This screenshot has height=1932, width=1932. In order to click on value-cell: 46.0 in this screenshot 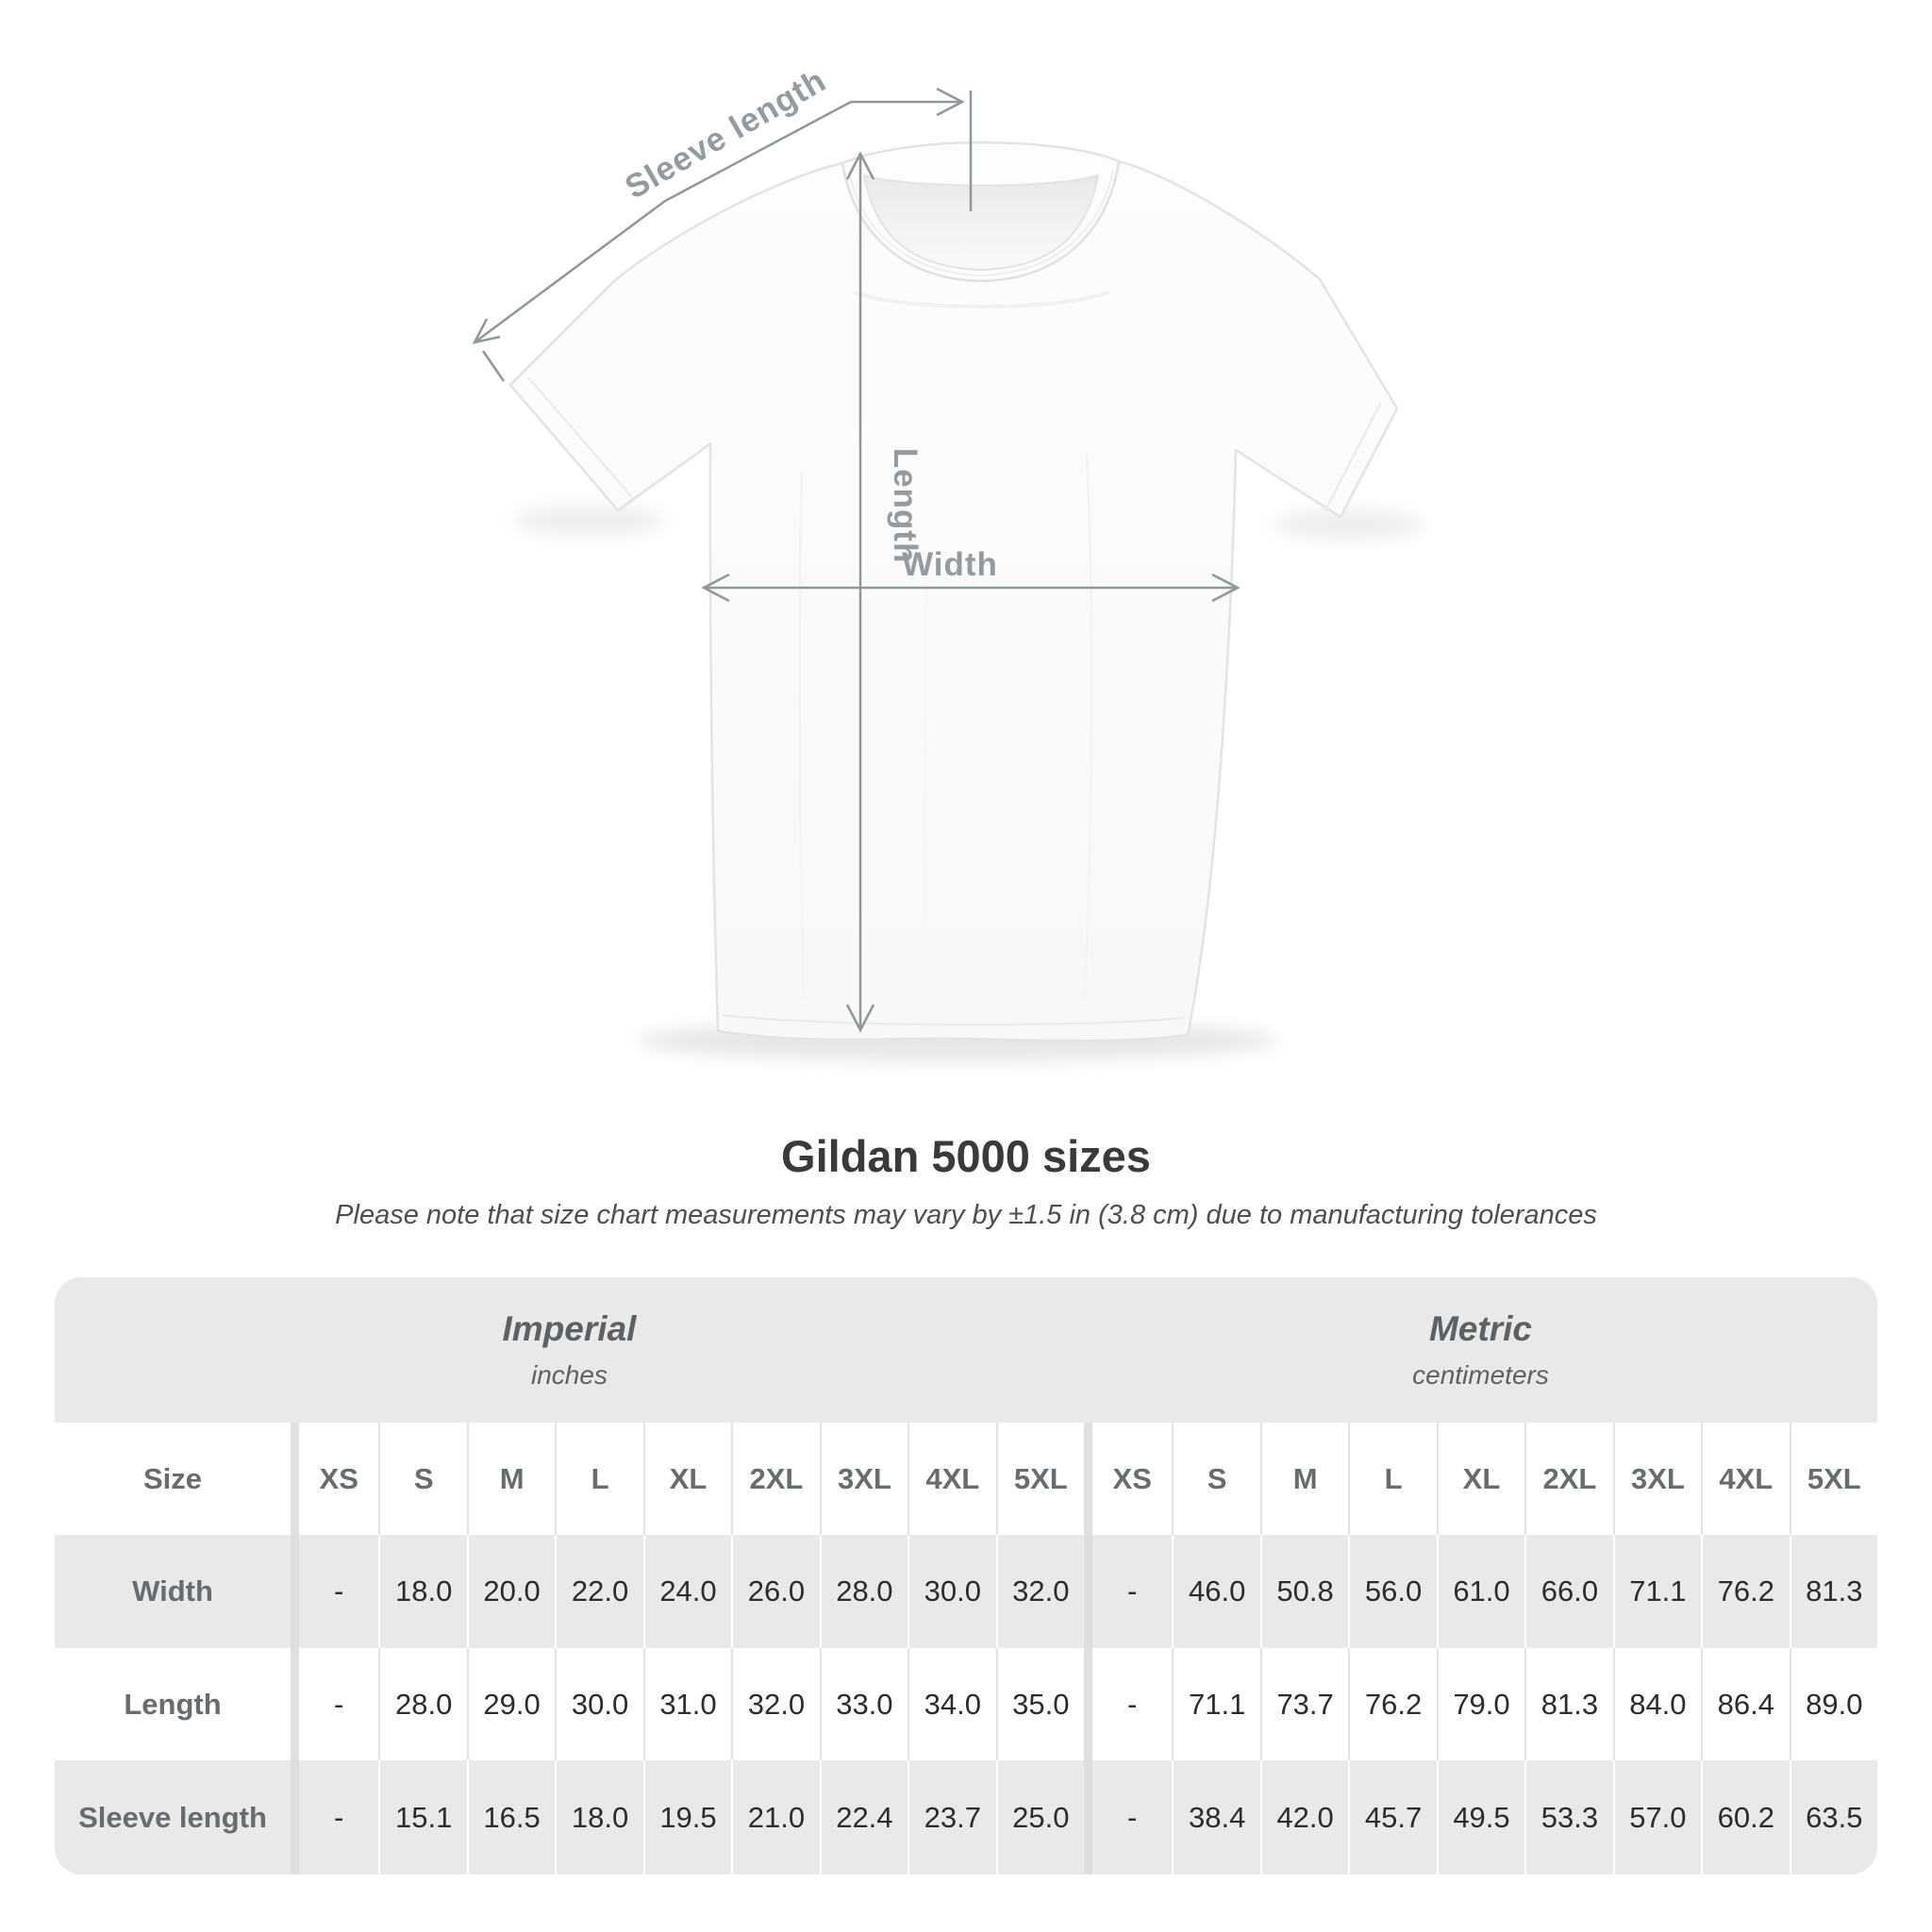, I will do `click(1216, 1591)`.